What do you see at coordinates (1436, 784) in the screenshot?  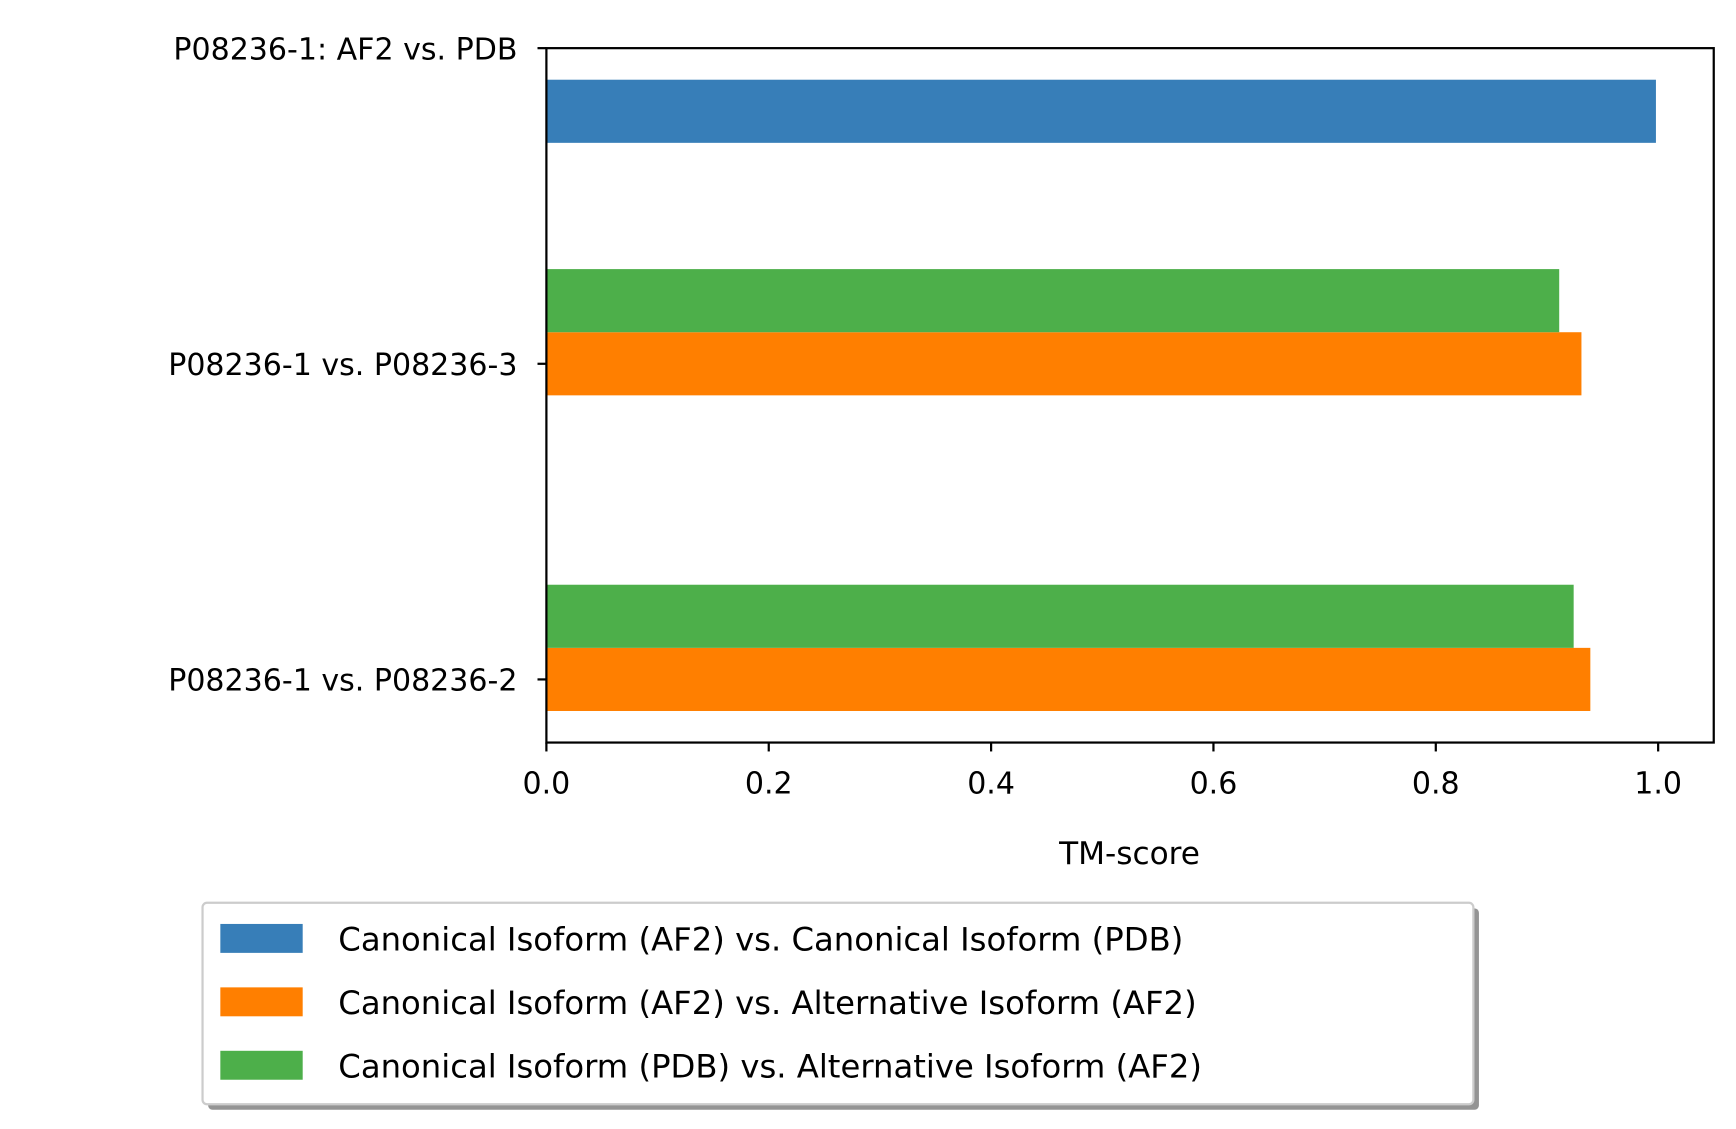 I see `x-tick-label: 0.8` at bounding box center [1436, 784].